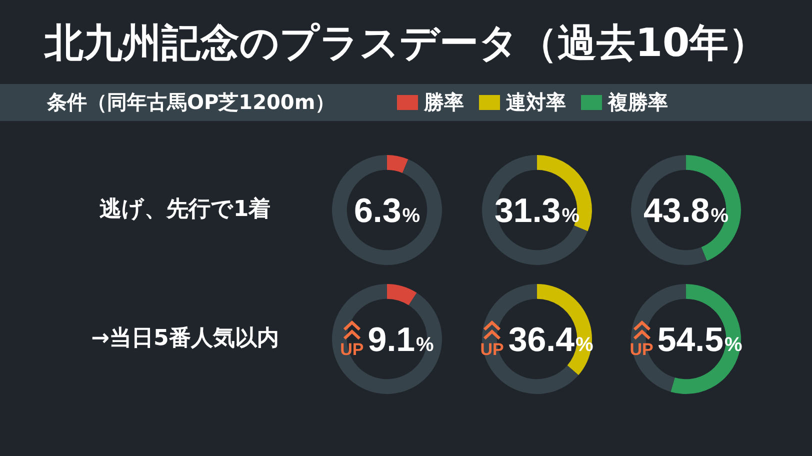 The image size is (812, 456). I want to click on text: 6.3%, so click(387, 211).